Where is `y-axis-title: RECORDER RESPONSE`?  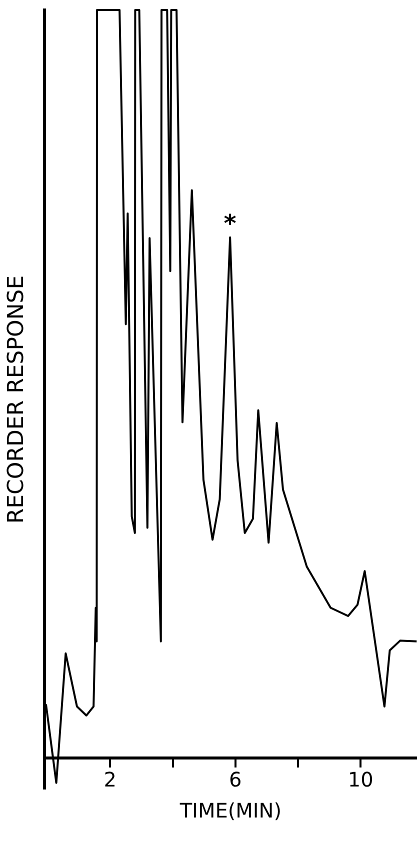
y-axis-title: RECORDER RESPONSE is located at coordinates (16, 399).